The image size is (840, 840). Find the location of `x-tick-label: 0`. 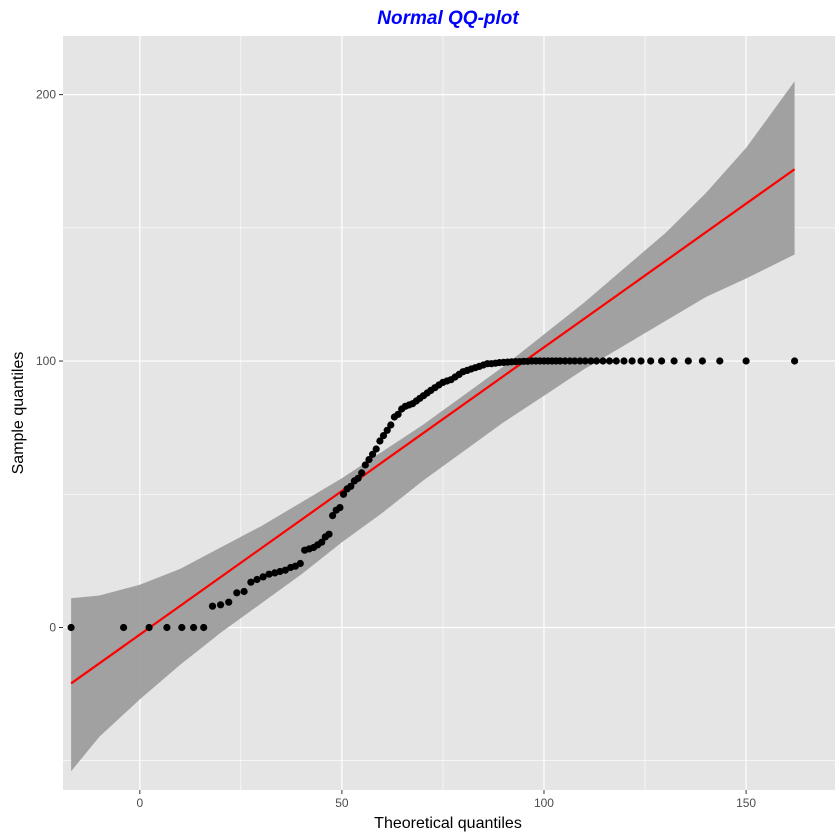

x-tick-label: 0 is located at coordinates (139, 803).